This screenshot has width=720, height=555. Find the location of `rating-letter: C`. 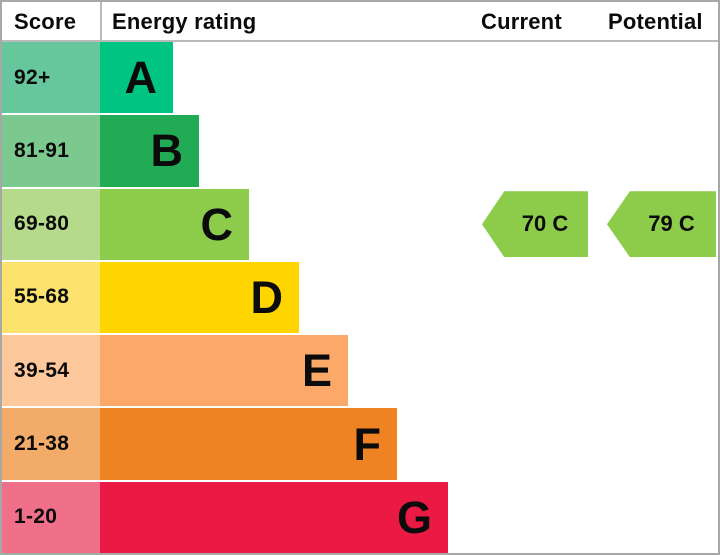

rating-letter: C is located at coordinates (217, 224).